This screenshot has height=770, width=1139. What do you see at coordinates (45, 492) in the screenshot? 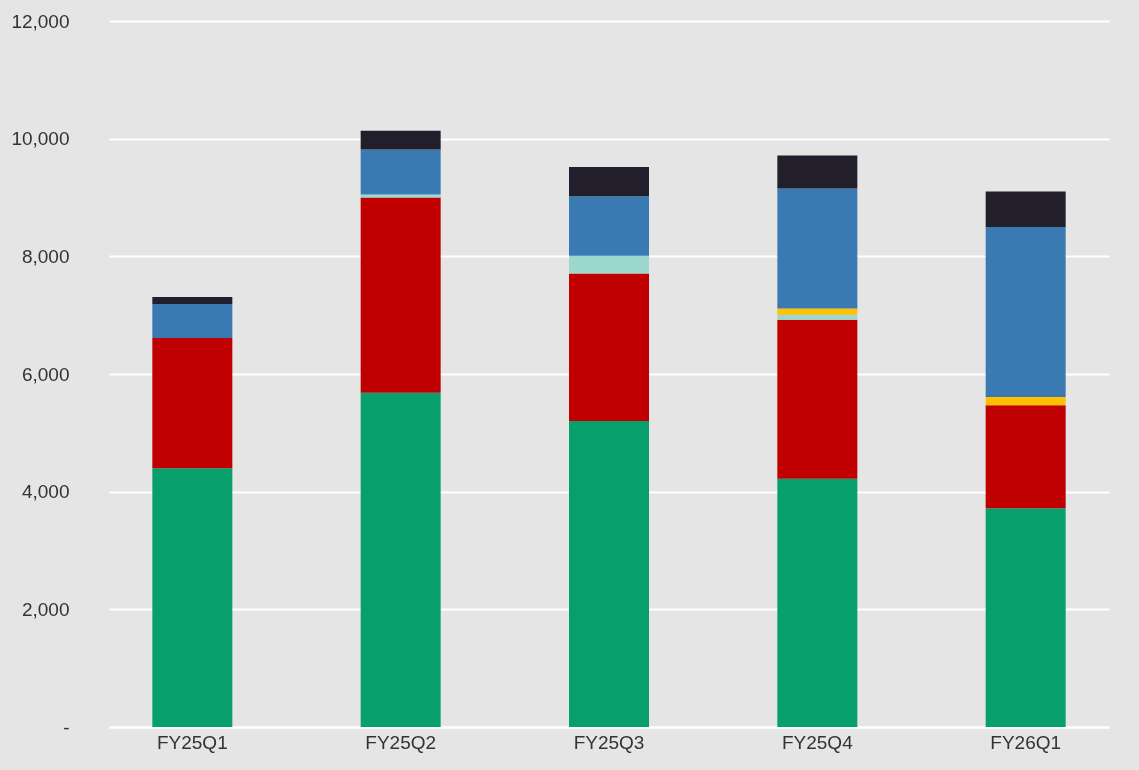
I see `y-tick-label: 4,000` at bounding box center [45, 492].